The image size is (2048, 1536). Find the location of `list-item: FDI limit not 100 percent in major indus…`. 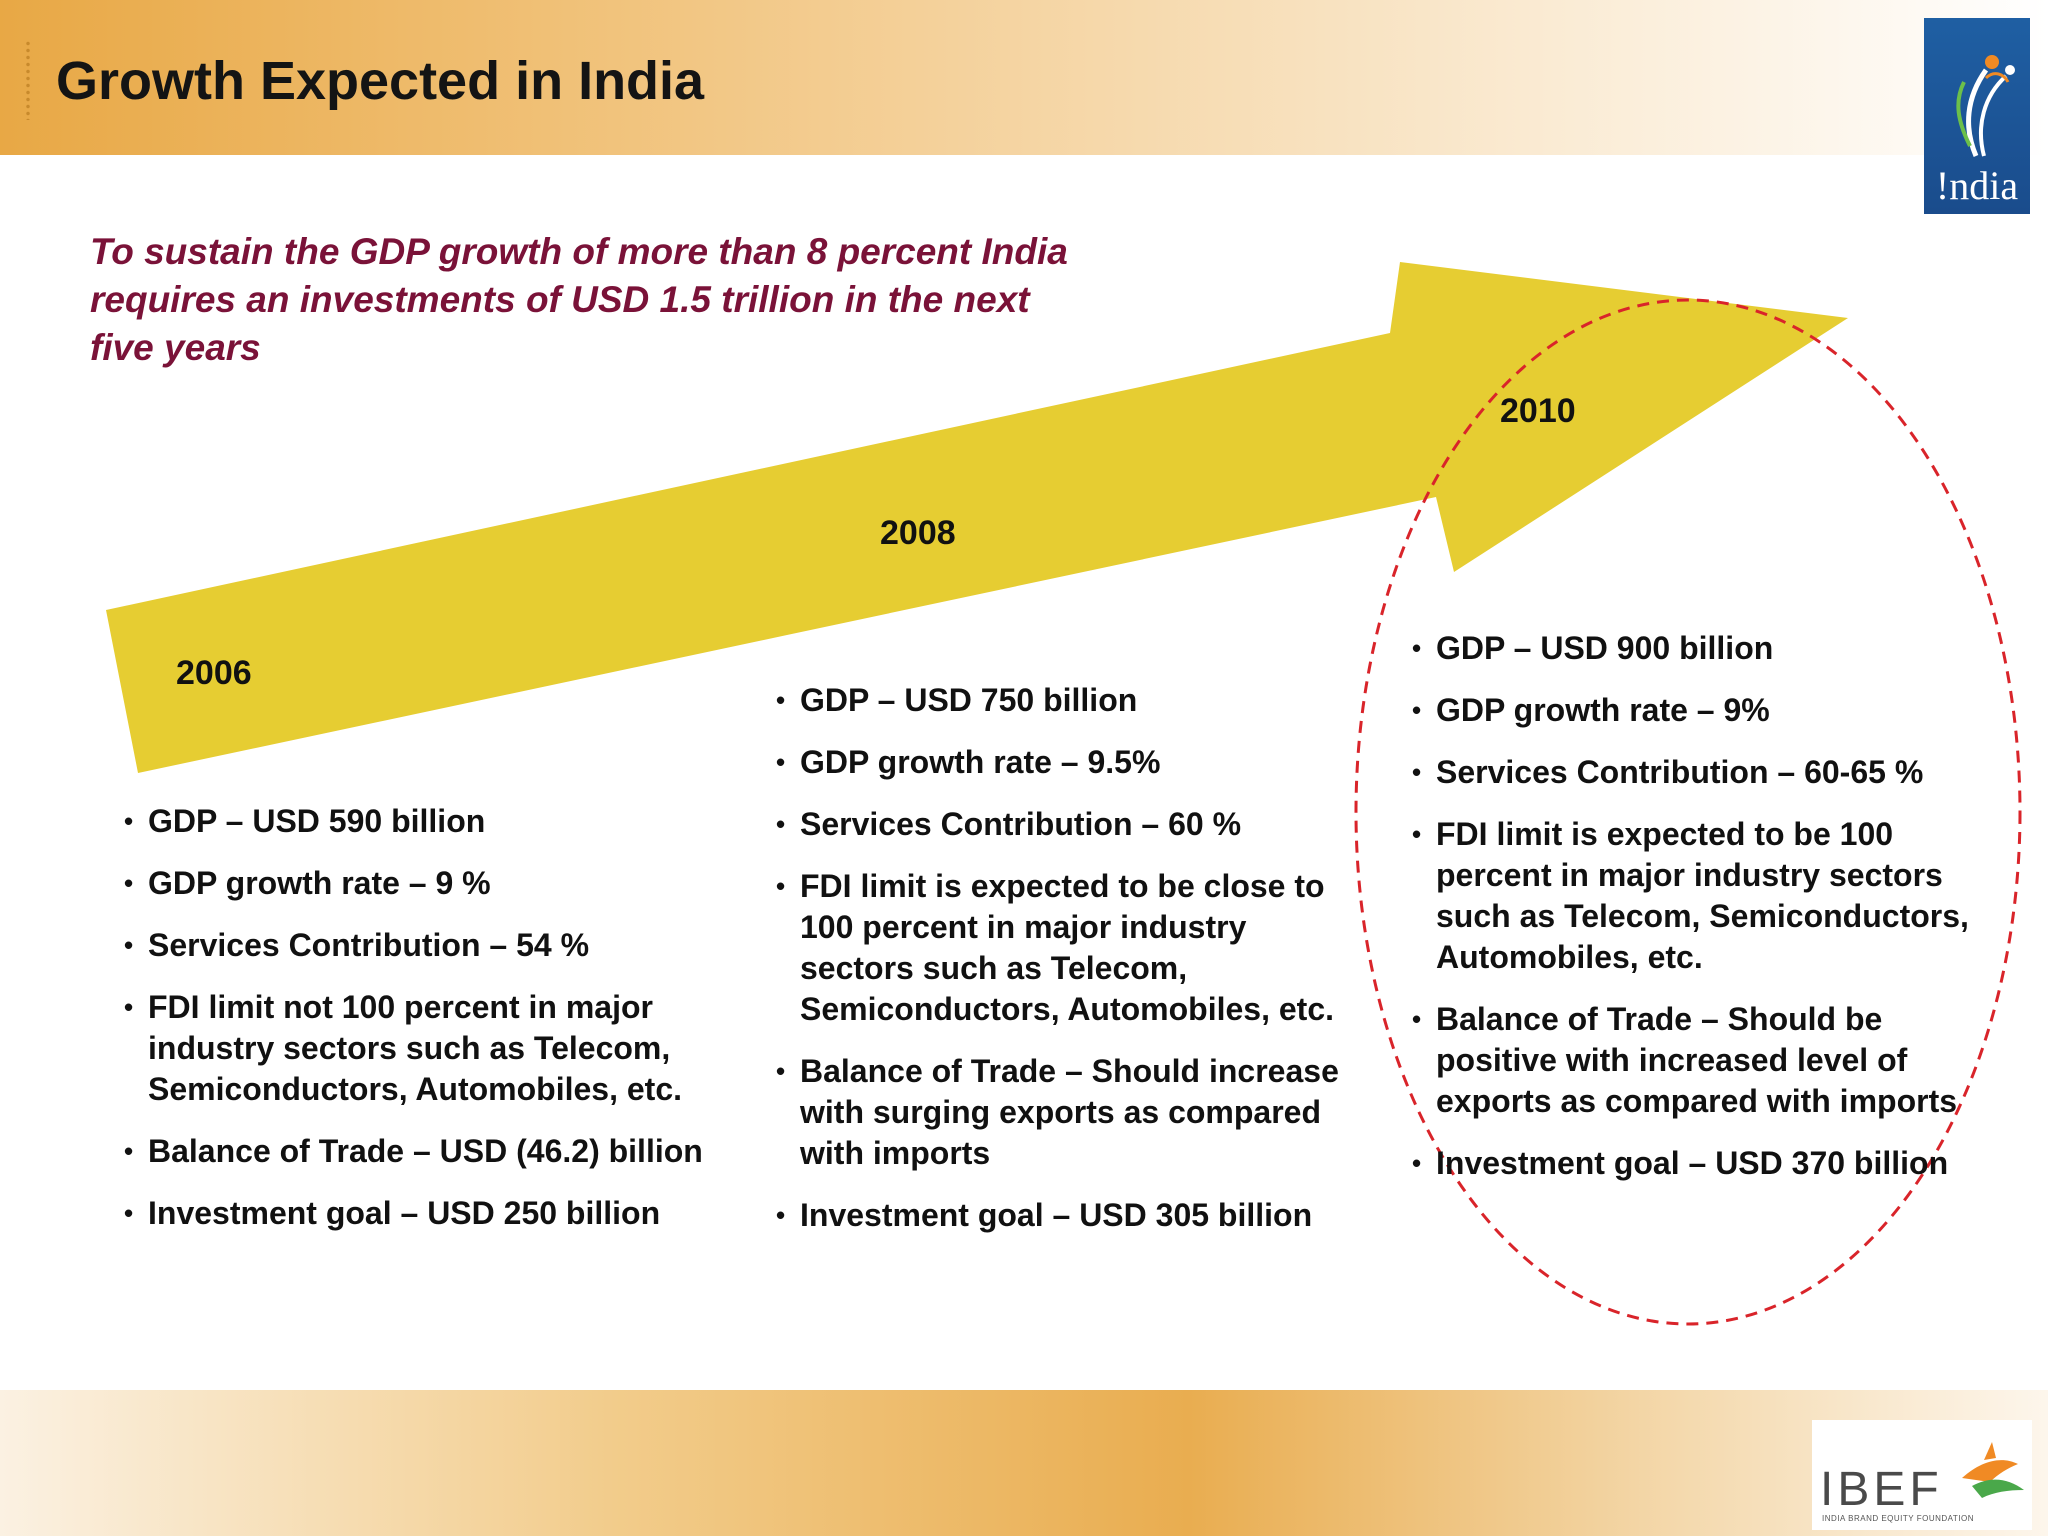

list-item: FDI limit not 100 percent in major indus… is located at coordinates (424, 1048).